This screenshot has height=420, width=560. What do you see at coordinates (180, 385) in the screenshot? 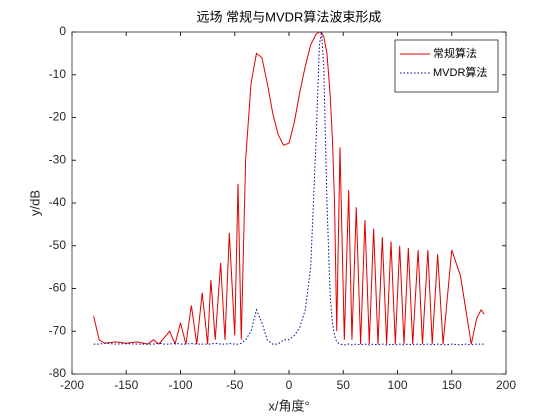
I see `x-tick-label: -100` at bounding box center [180, 385].